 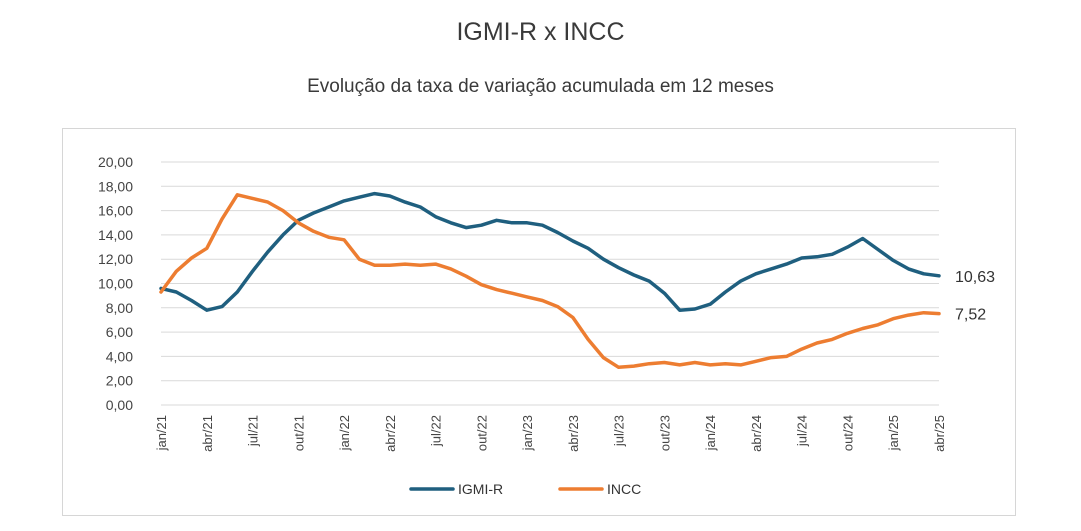 I want to click on x-tick-label: jul/21, so click(x=253, y=431).